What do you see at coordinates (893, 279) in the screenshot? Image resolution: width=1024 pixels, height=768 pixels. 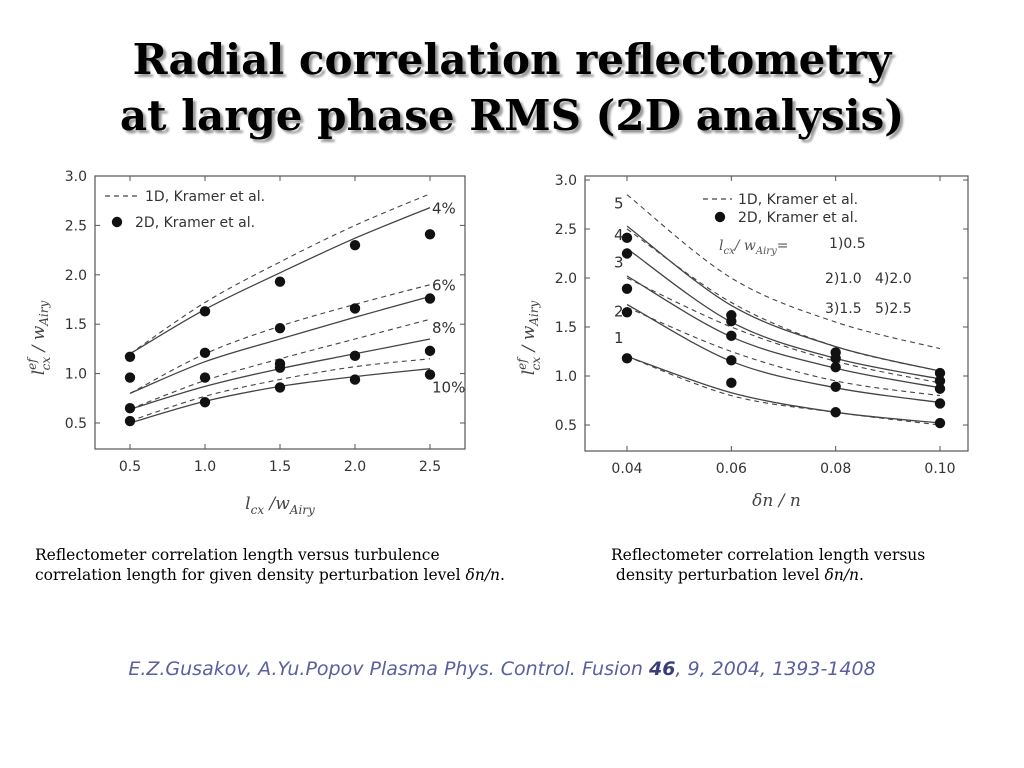 I see `param-entry: 4)2.0` at bounding box center [893, 279].